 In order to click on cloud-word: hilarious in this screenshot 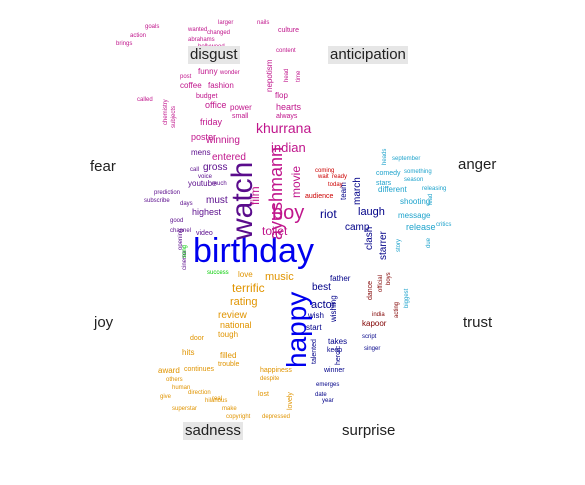, I will do `click(216, 401)`.